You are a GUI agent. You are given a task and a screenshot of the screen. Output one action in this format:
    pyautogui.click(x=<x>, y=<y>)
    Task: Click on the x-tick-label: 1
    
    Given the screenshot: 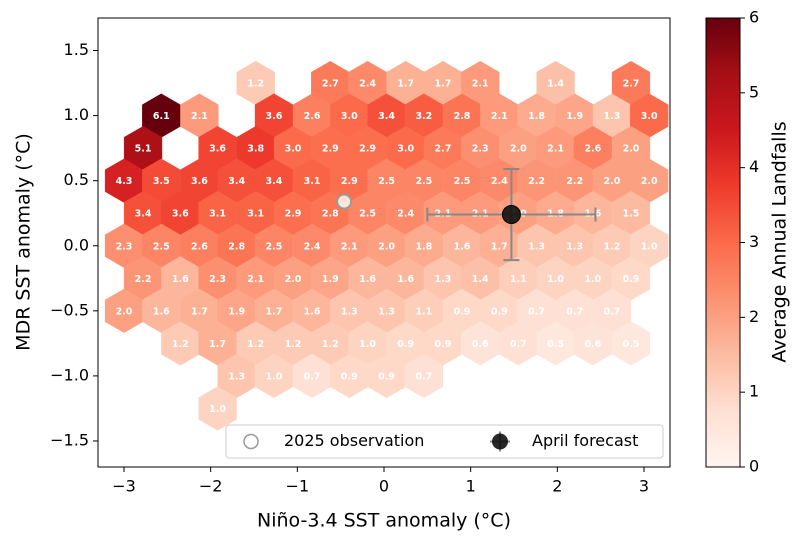 What is the action you would take?
    pyautogui.click(x=471, y=486)
    